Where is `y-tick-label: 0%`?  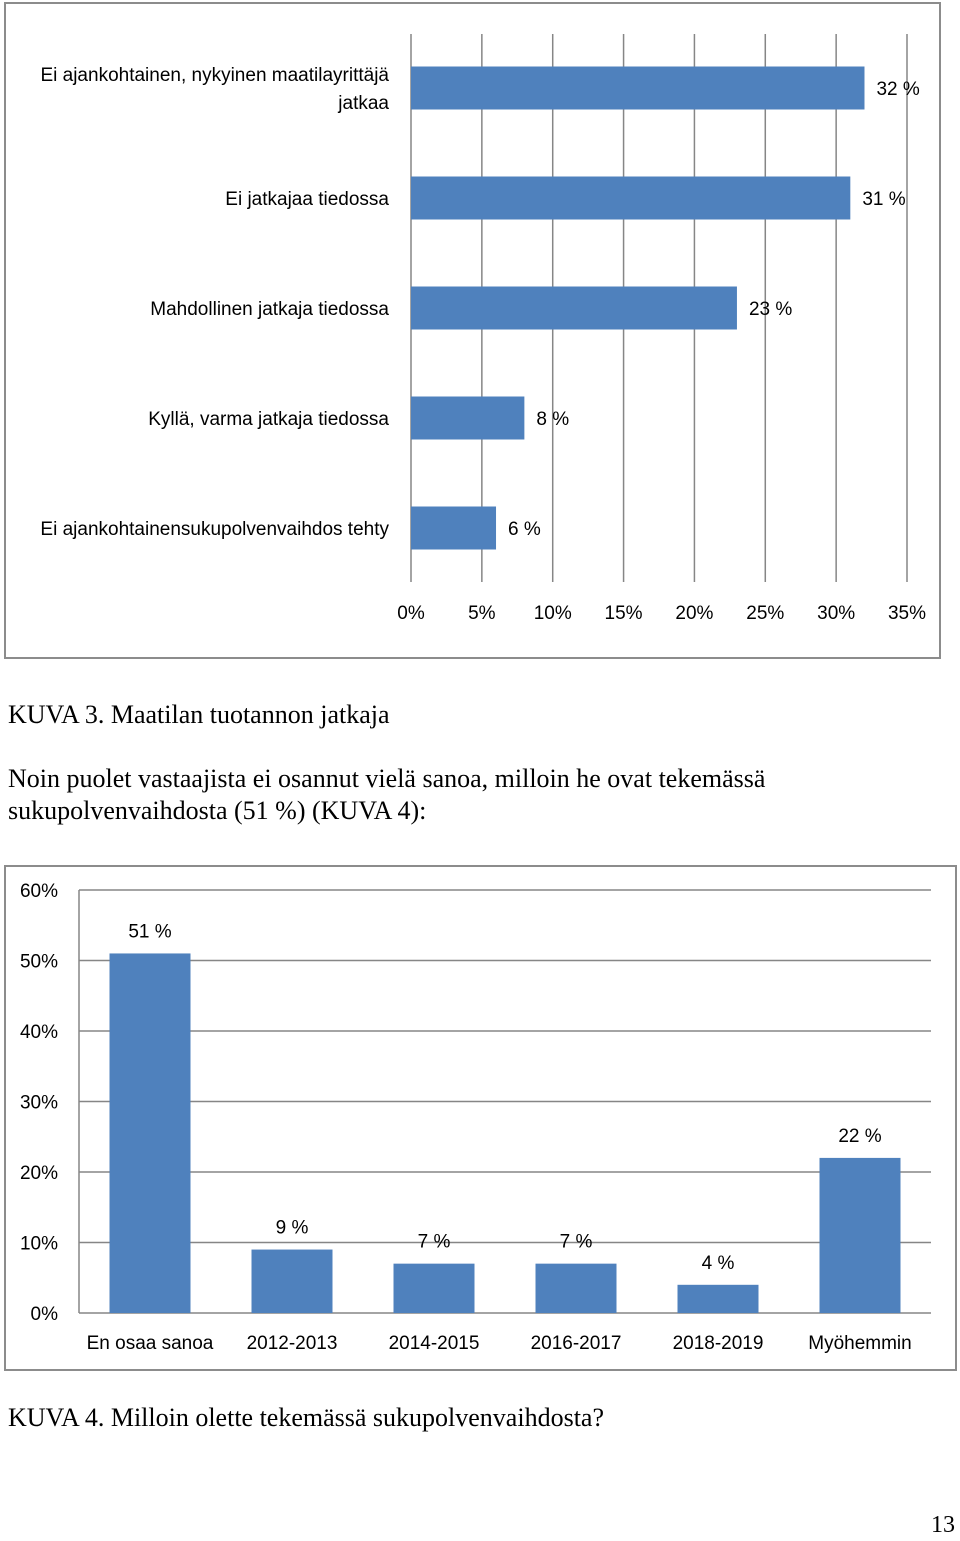
y-tick-label: 0% is located at coordinates (45, 1314).